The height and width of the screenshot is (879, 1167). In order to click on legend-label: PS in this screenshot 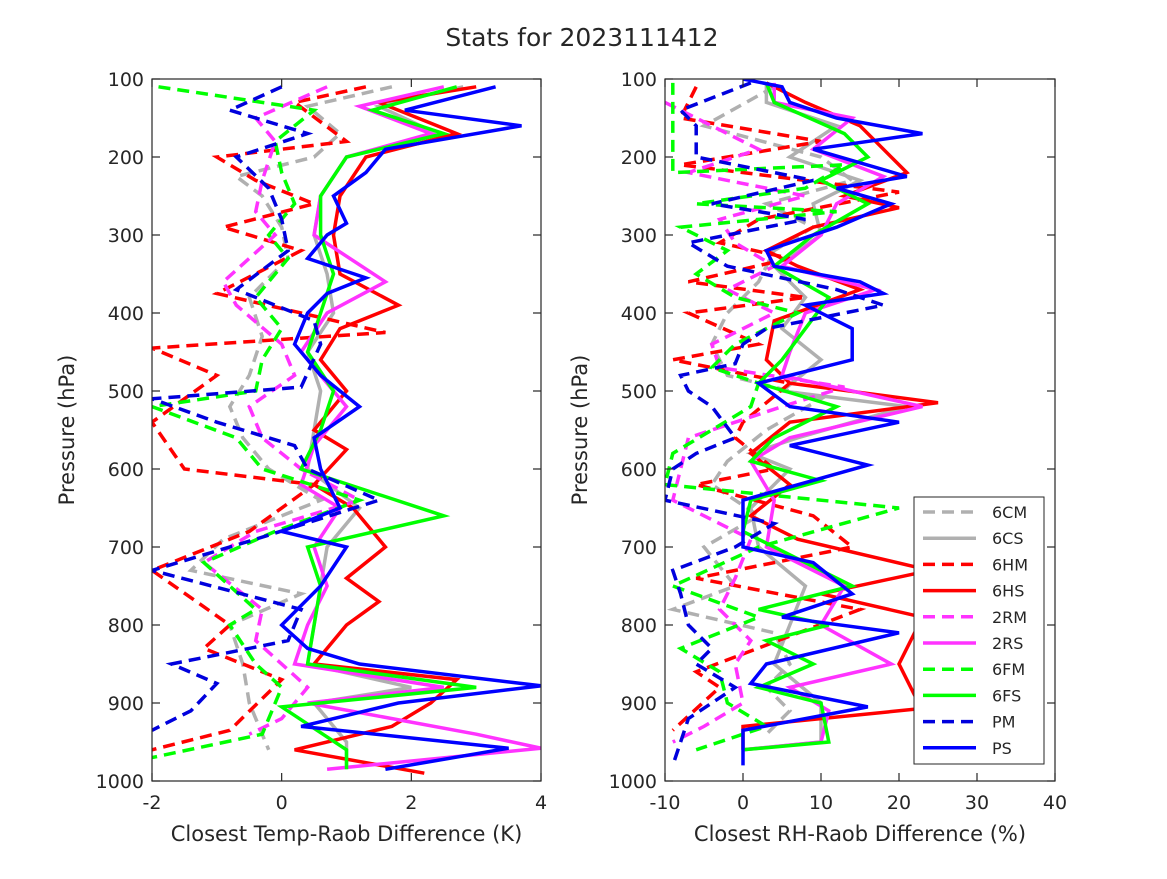, I will do `click(1002, 748)`.